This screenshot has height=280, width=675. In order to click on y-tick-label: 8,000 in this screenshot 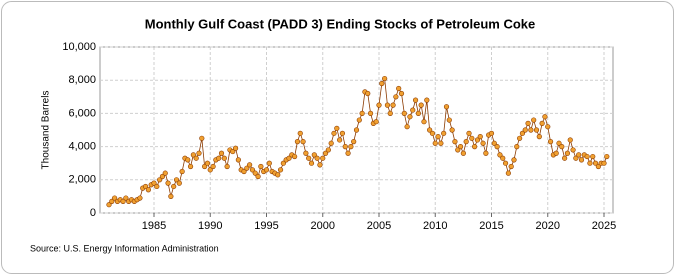, I will do `click(82, 80)`.